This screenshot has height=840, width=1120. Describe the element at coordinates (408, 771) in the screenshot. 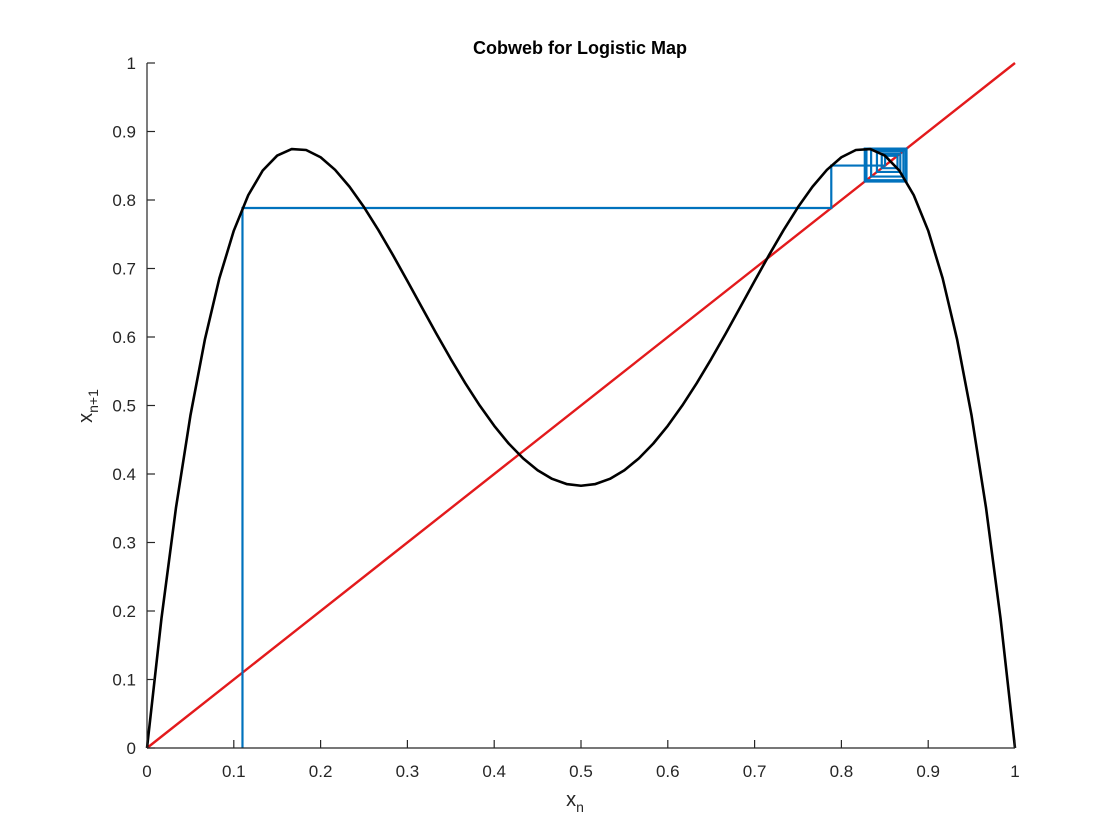

I see `x-tick-label: 0.3` at that location.